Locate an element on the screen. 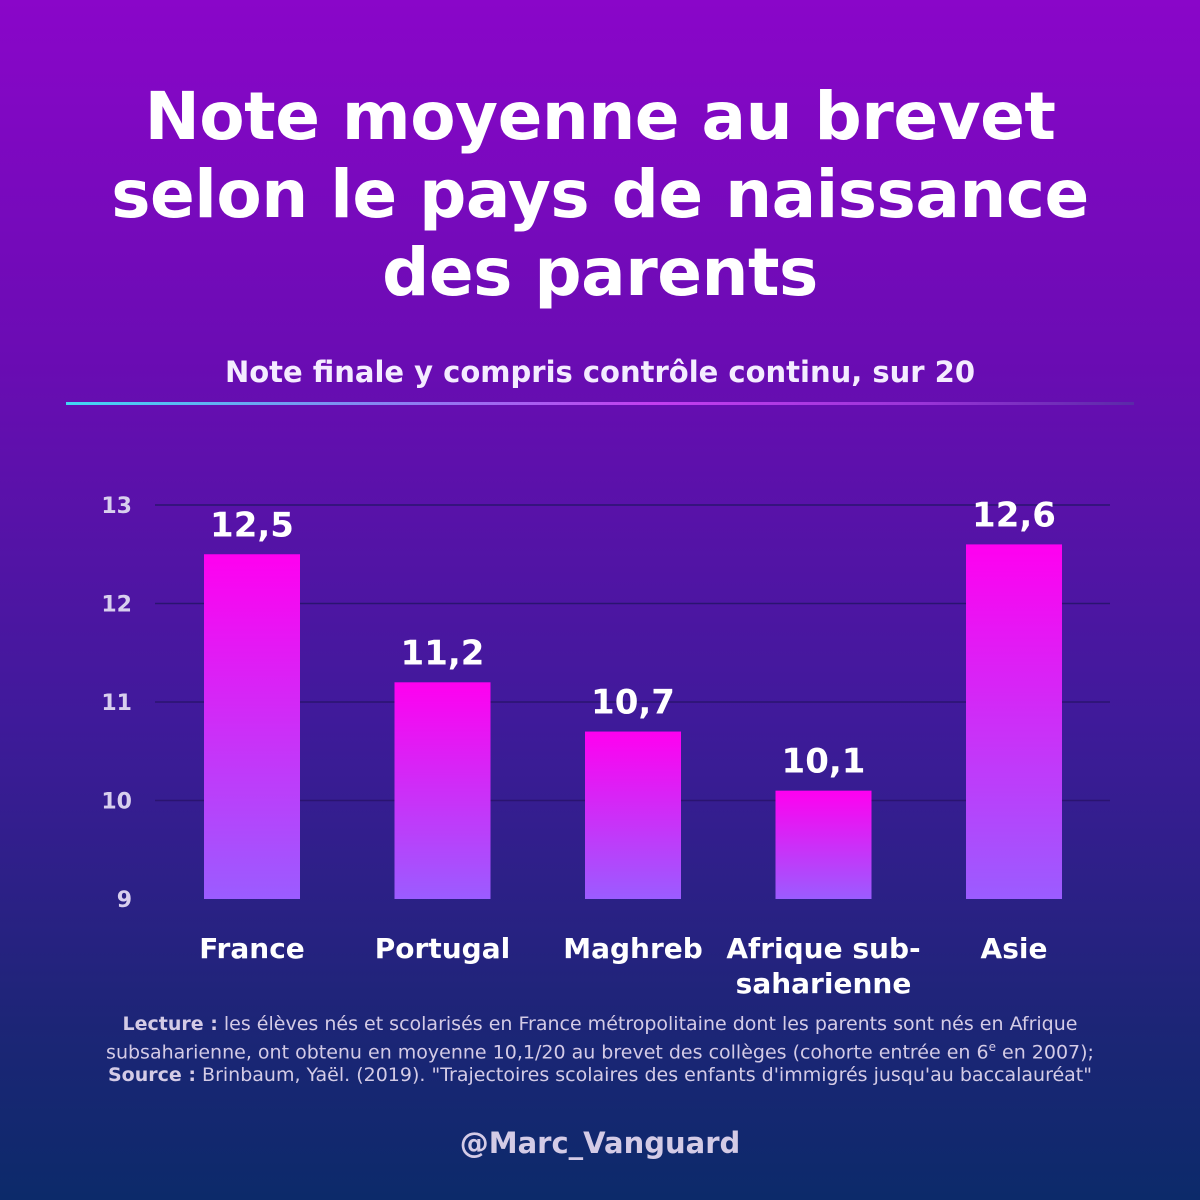  y-axis-ticks: 9 10 11 12 13 is located at coordinates (116, 703).